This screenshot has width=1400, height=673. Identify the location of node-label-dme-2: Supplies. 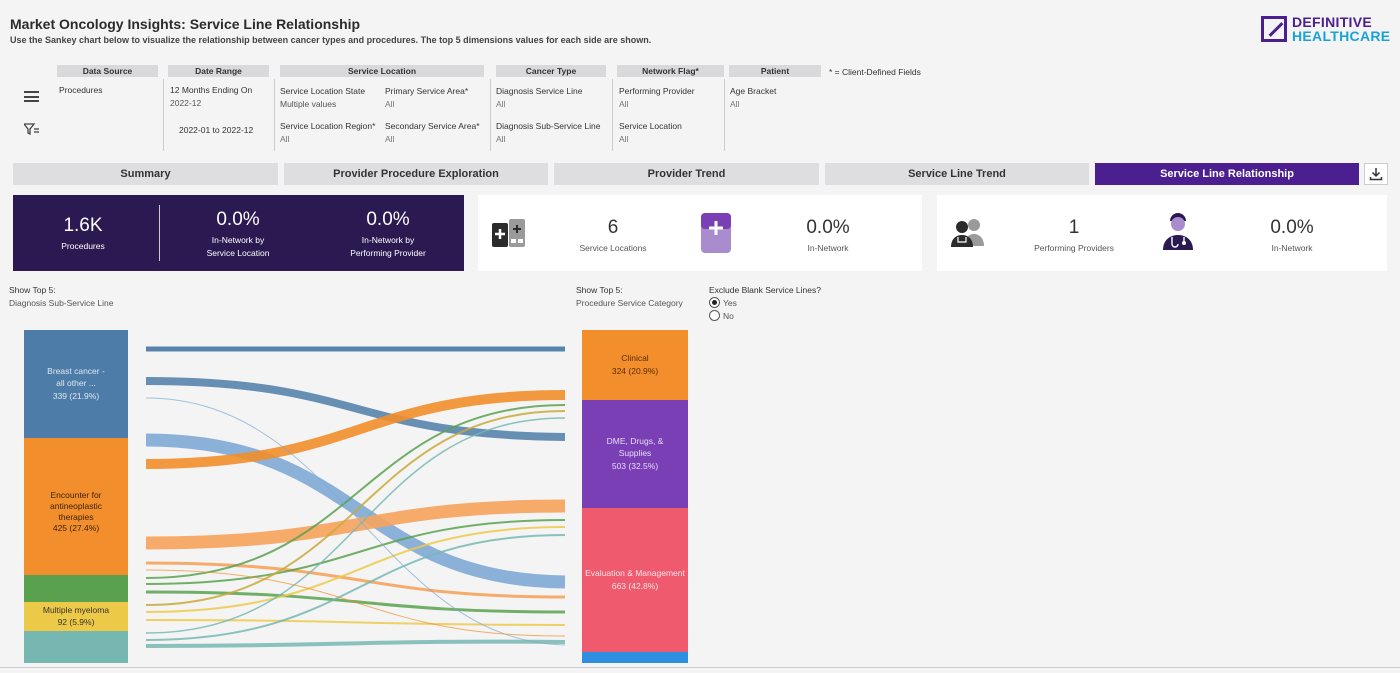
(635, 453).